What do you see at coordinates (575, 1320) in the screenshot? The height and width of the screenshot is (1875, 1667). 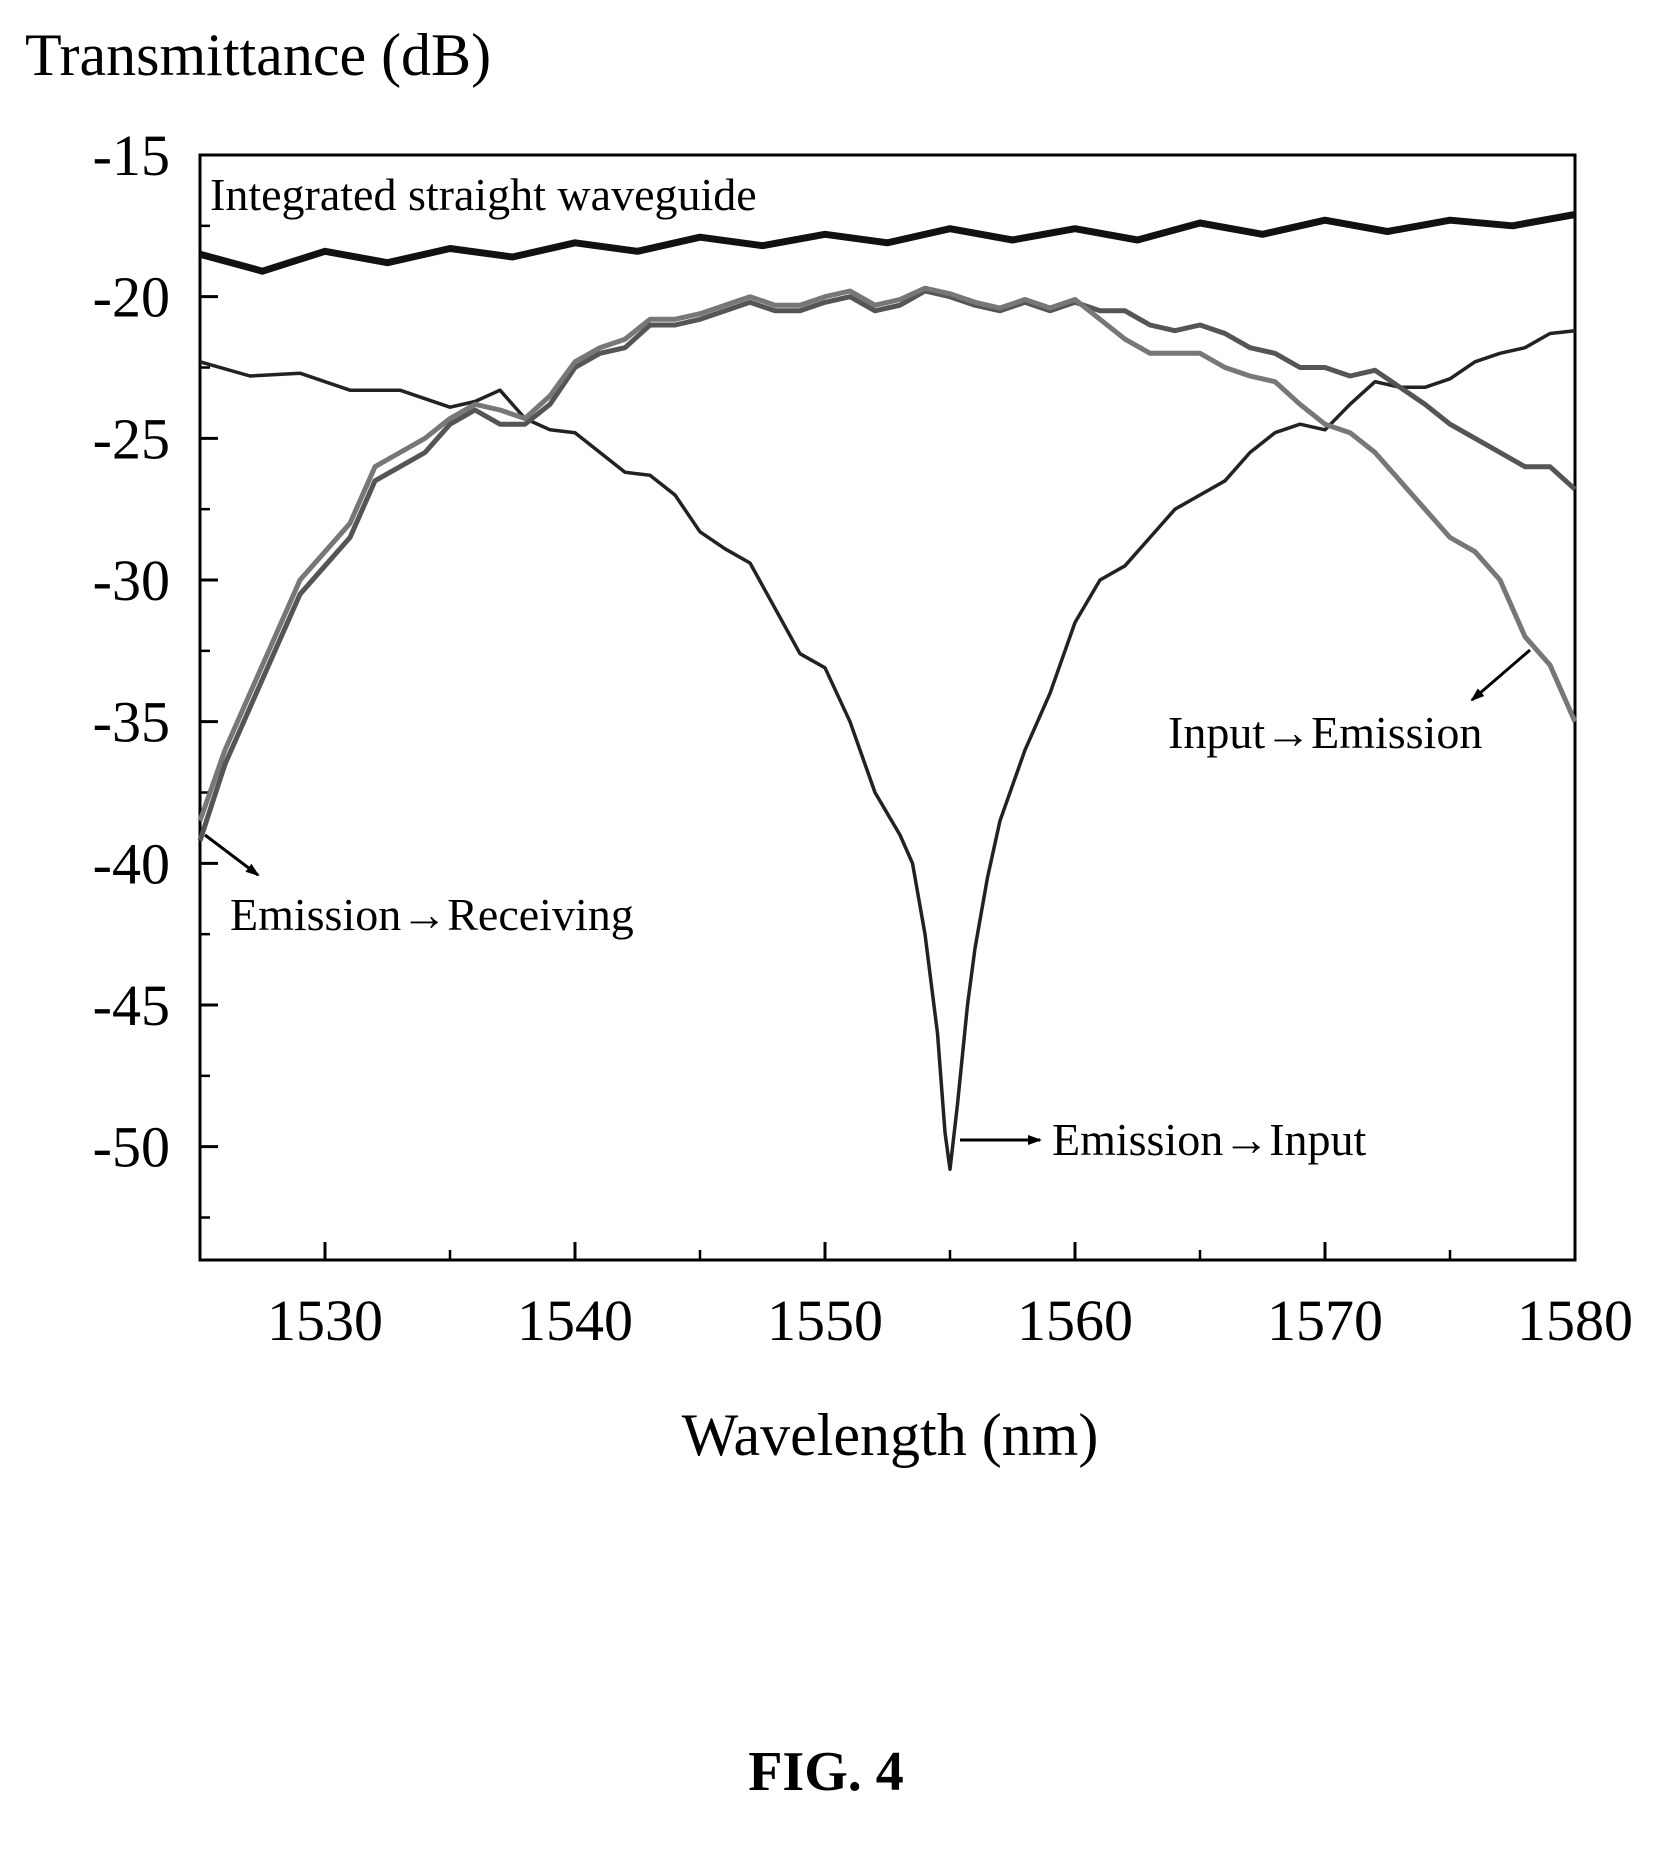 I see `x-tick-label: 1540` at bounding box center [575, 1320].